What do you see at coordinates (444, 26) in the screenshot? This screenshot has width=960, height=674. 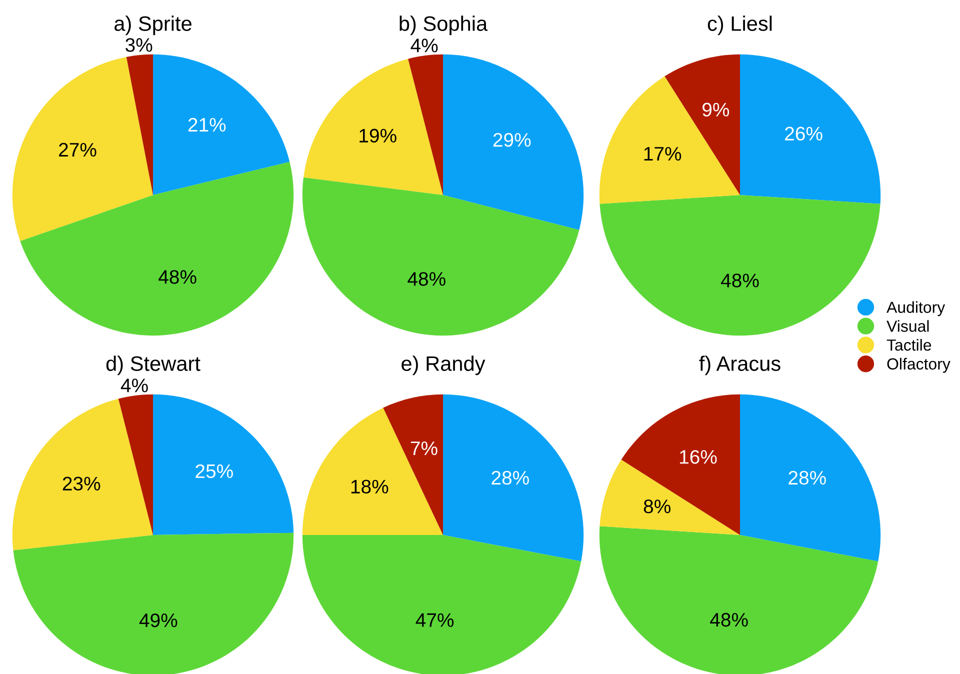 I see `chart-title: b) Sophia` at bounding box center [444, 26].